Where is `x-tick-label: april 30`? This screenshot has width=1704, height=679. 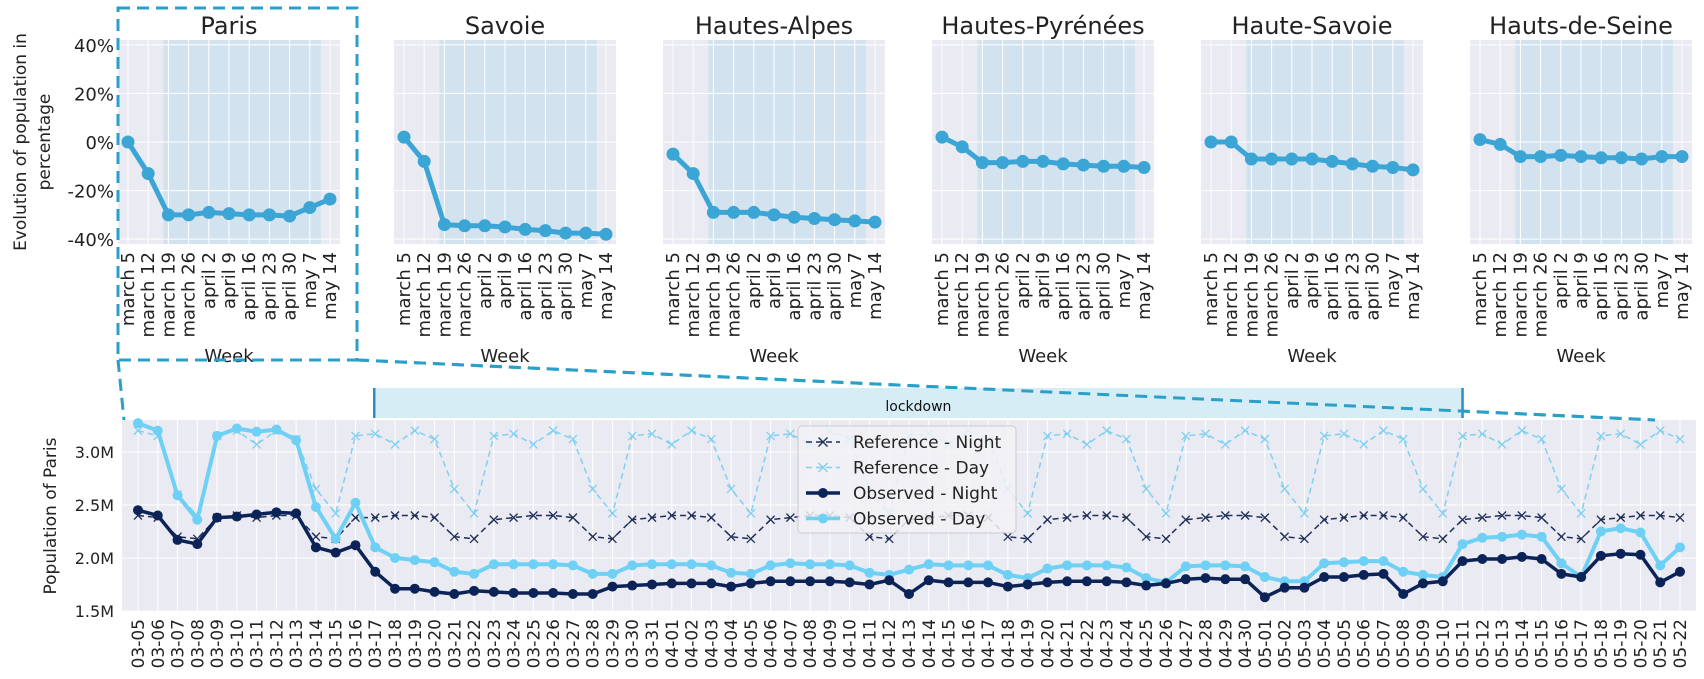
x-tick-label: april 30 is located at coordinates (1104, 286).